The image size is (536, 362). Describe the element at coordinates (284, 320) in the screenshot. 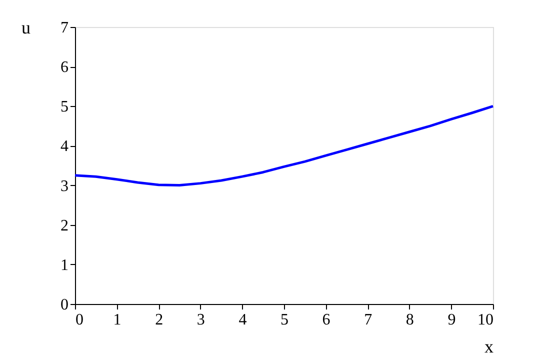

I see `x-tick-label: 5` at that location.